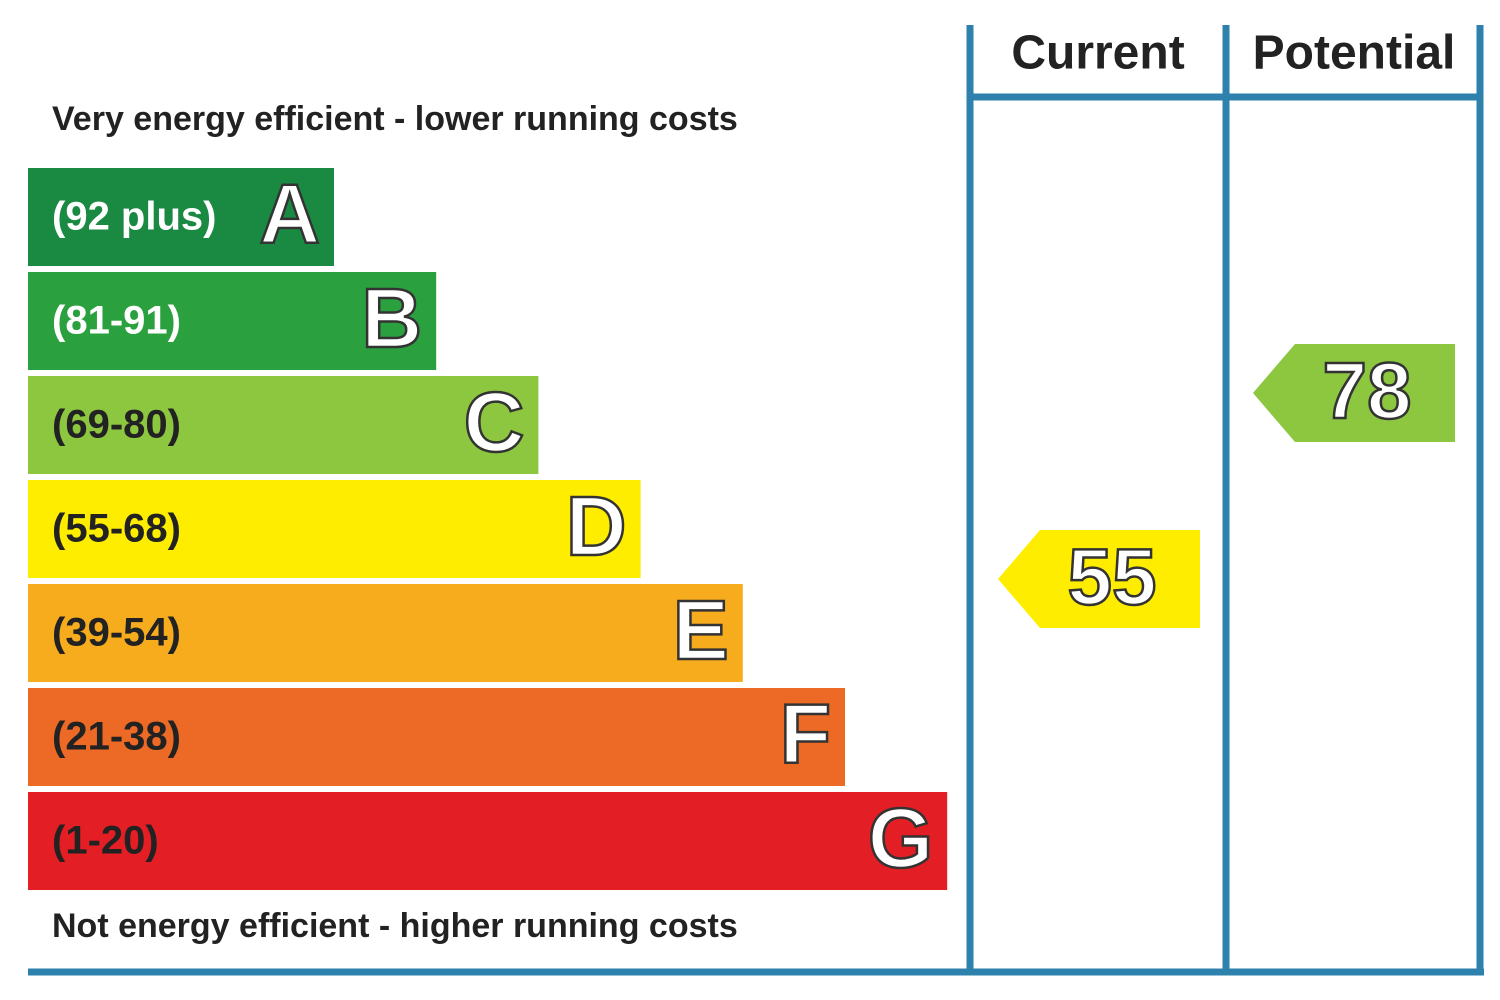  What do you see at coordinates (1354, 53) in the screenshot?
I see `column-header: Potential` at bounding box center [1354, 53].